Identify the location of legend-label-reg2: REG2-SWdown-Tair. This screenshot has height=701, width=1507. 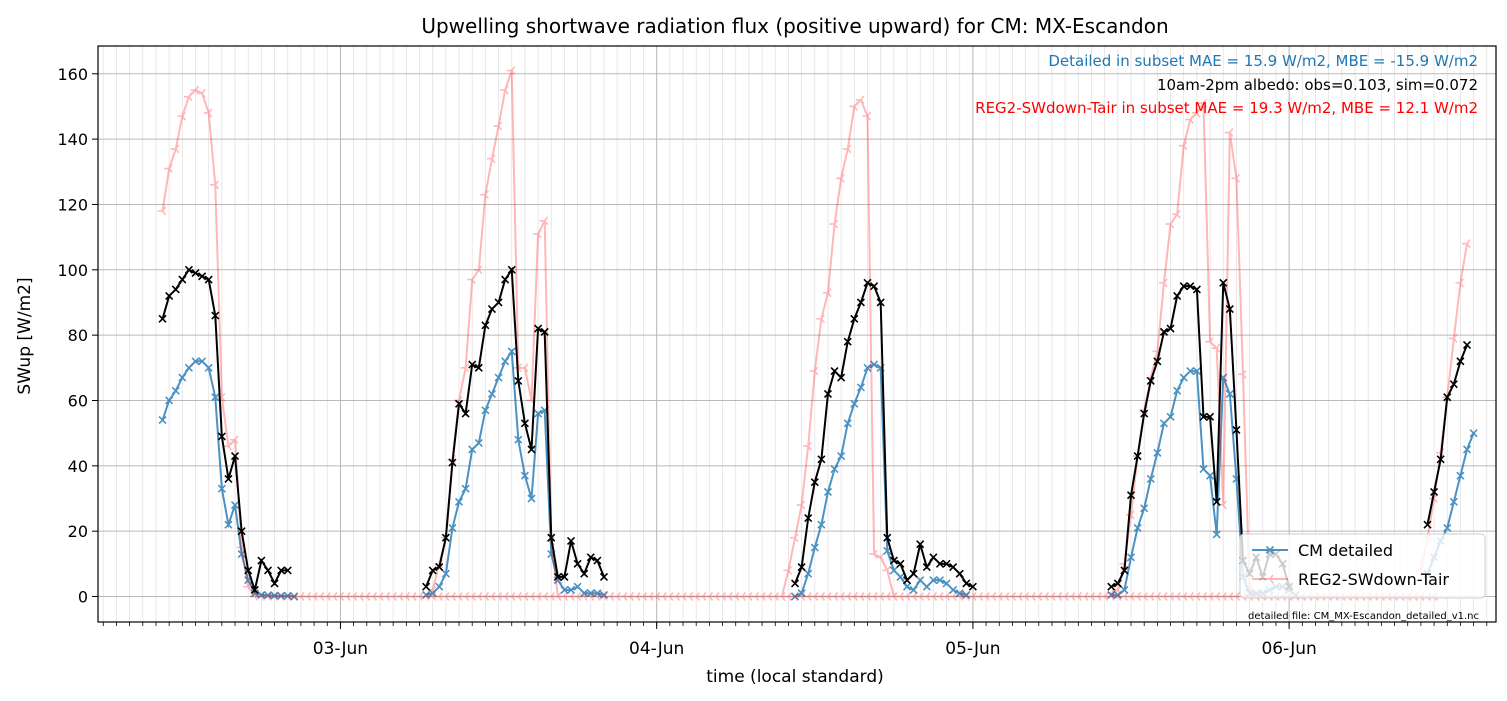
(1373, 579).